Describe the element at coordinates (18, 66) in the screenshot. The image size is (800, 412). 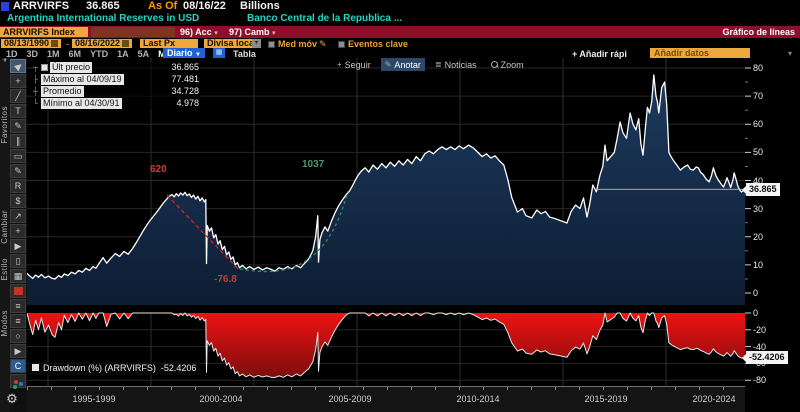
I see `cursor-icon: ▶` at that location.